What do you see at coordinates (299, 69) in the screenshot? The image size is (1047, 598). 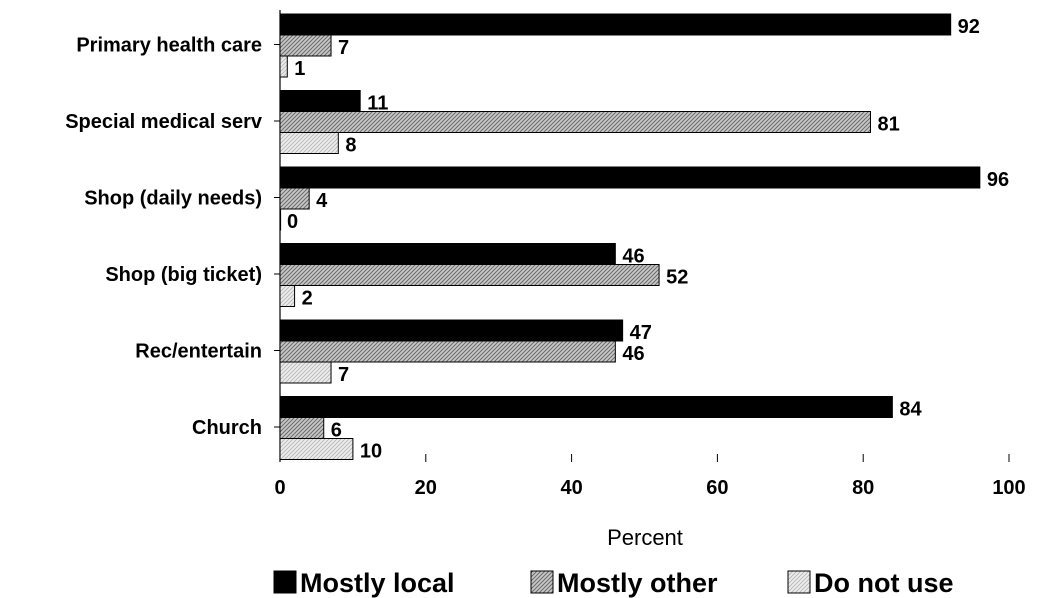 I see `value-label: 1` at bounding box center [299, 69].